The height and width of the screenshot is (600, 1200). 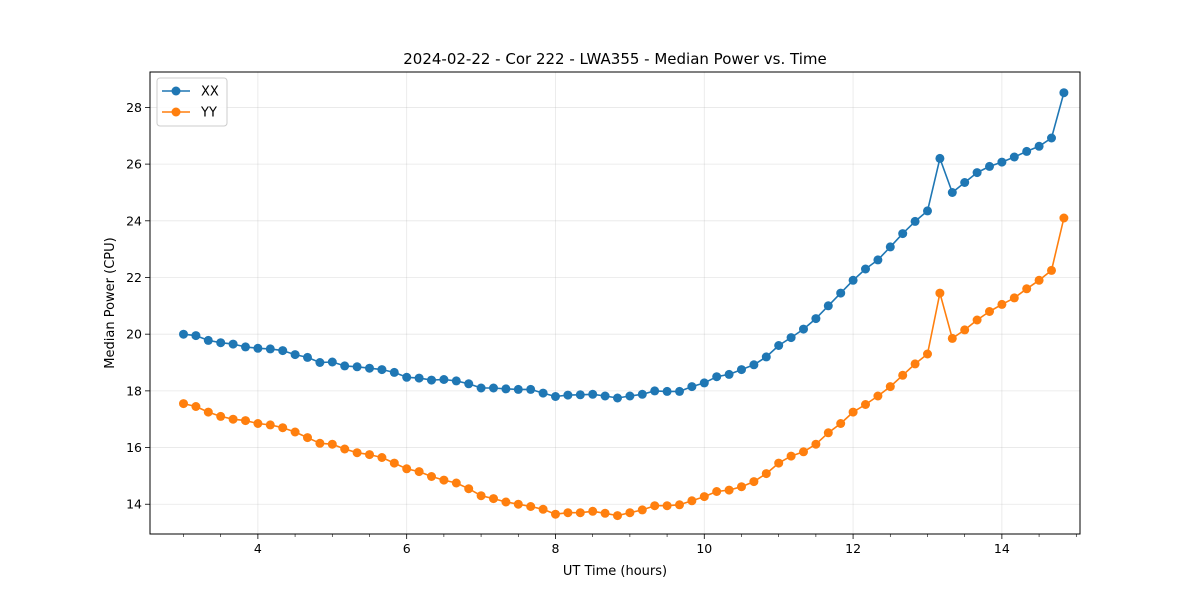 I want to click on legend-label-yy: YY, so click(x=208, y=113).